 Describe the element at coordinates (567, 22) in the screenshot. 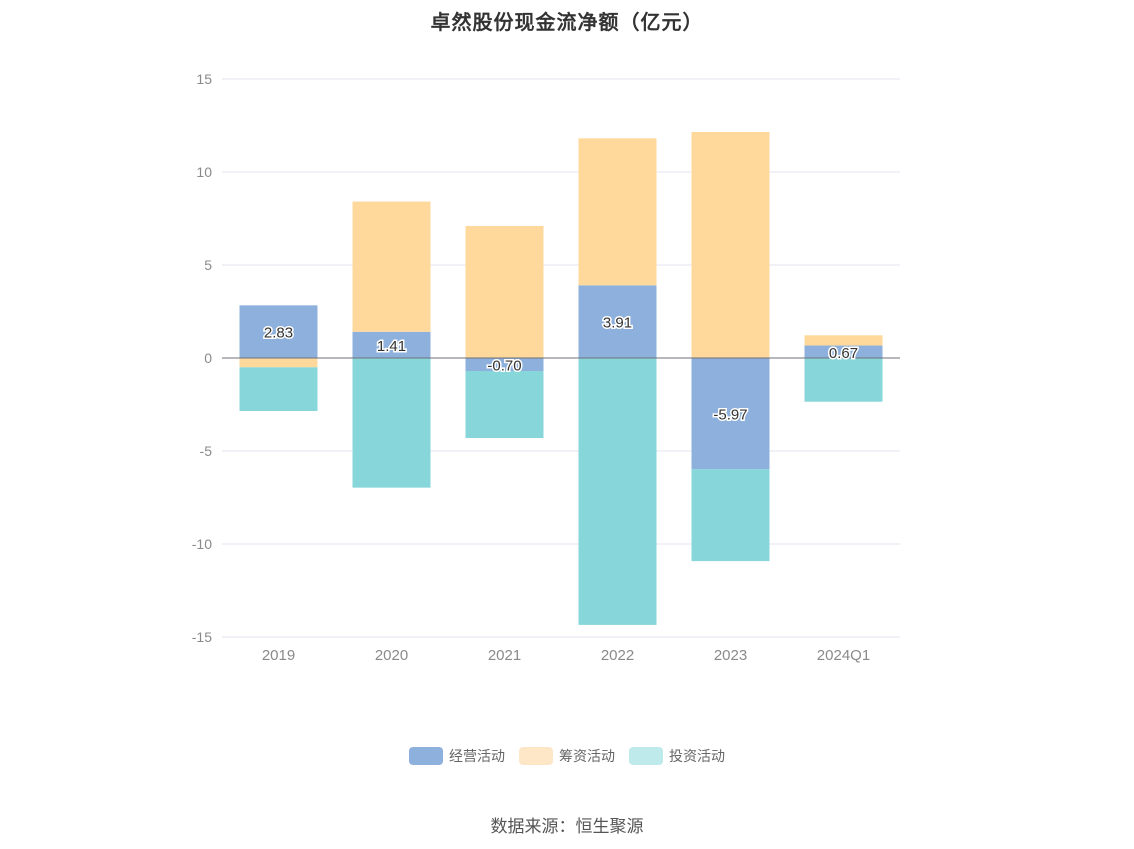

I see `chart-title: 卓然股份现金流净额（亿元）` at that location.